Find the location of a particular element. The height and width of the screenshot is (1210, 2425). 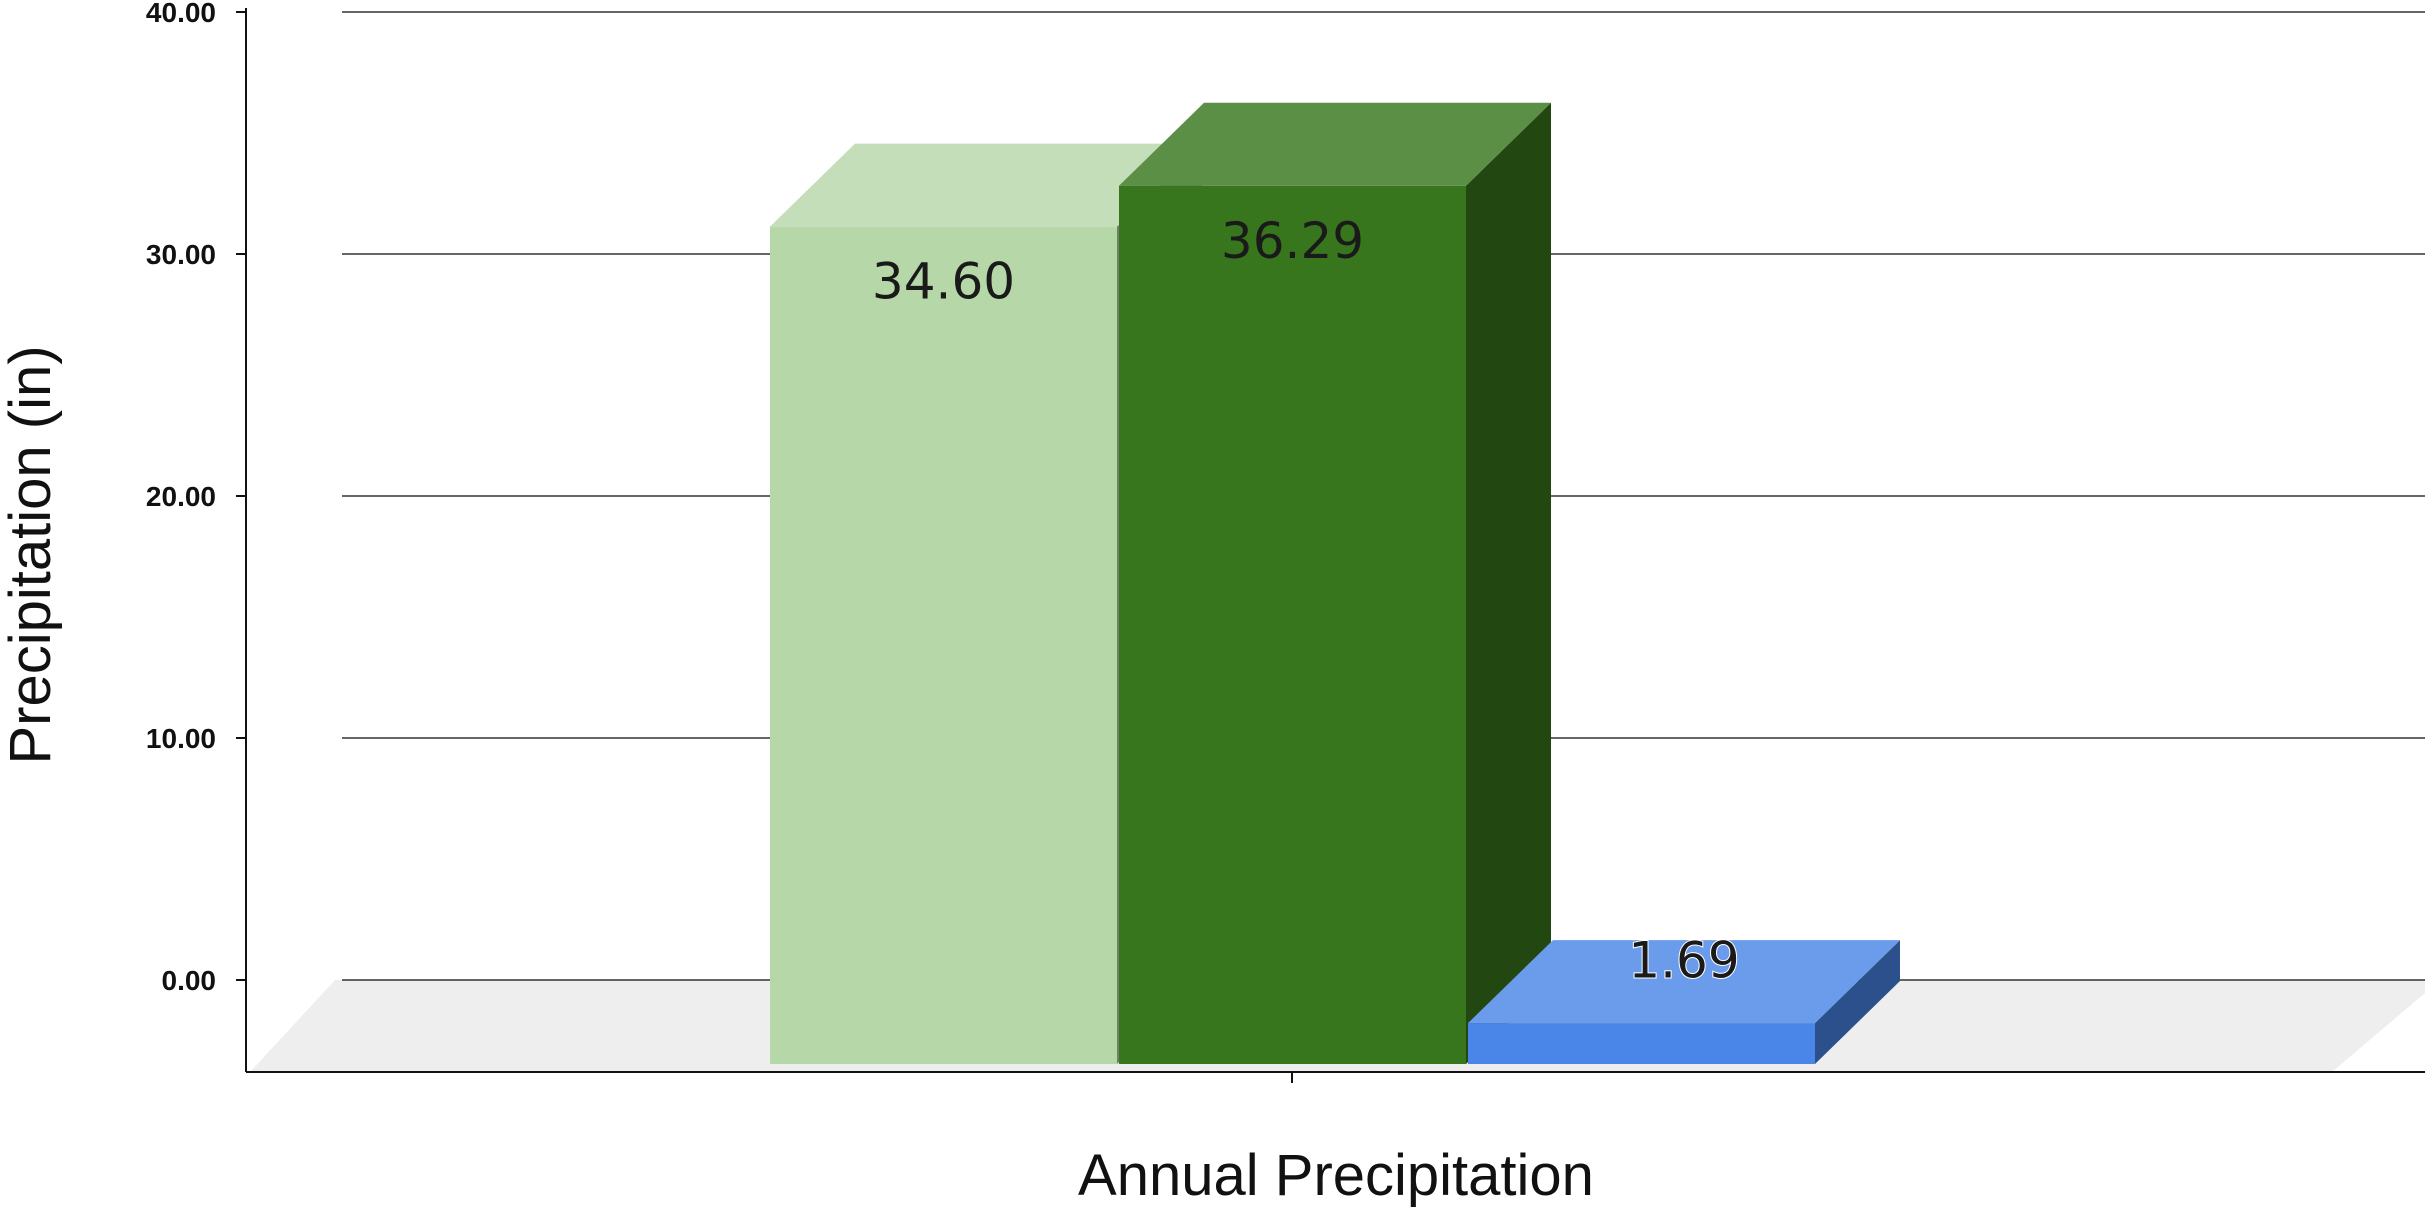

y-tick-label: 40.00 is located at coordinates (181, 14).